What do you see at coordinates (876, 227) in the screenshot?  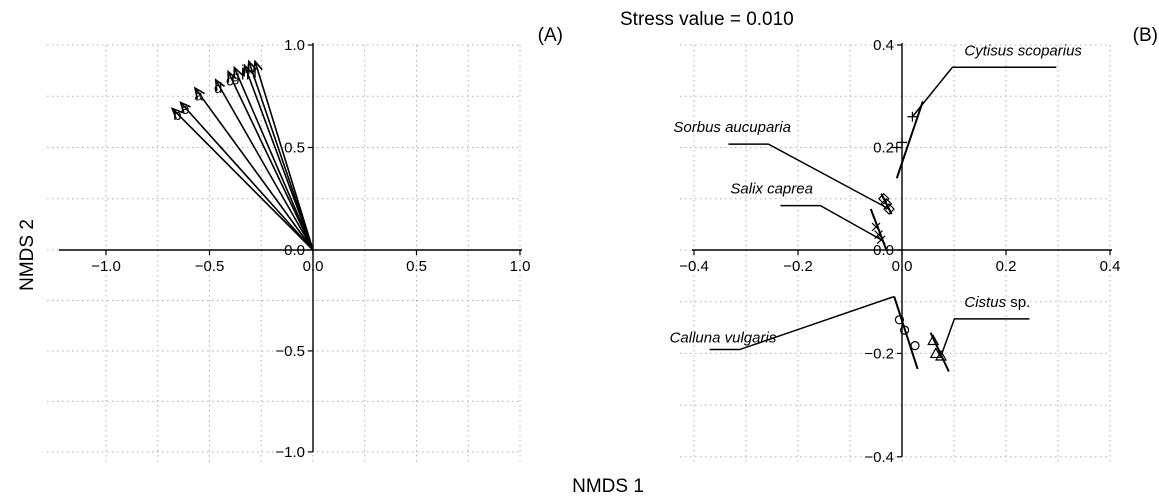 I see `species-point-cross` at bounding box center [876, 227].